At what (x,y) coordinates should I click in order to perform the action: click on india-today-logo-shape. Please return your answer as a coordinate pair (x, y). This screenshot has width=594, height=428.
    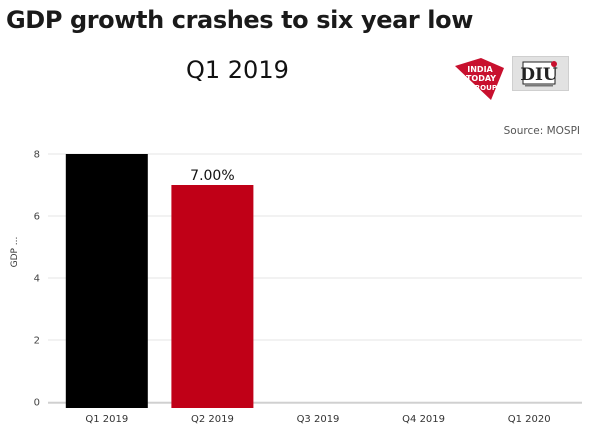
    Looking at the image, I should click on (479, 79).